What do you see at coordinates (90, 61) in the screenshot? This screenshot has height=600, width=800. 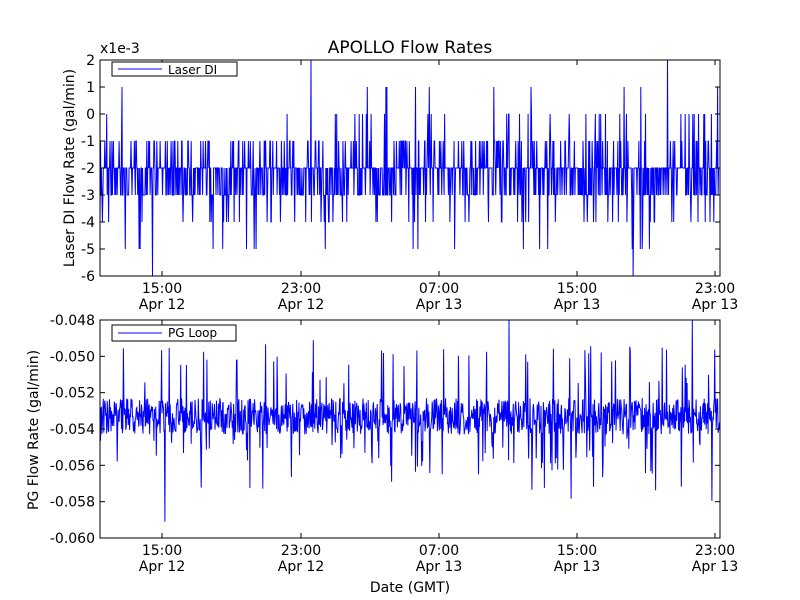 I see `y-tick-label: 2` at bounding box center [90, 61].